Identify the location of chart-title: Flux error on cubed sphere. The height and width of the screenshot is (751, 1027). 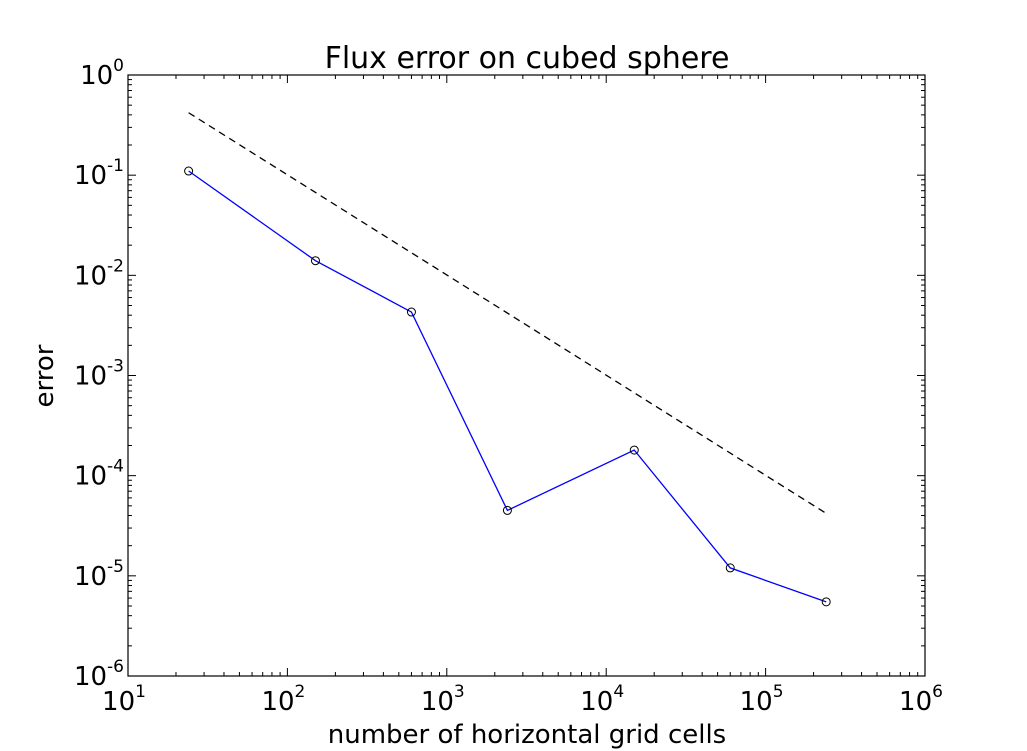
(527, 58).